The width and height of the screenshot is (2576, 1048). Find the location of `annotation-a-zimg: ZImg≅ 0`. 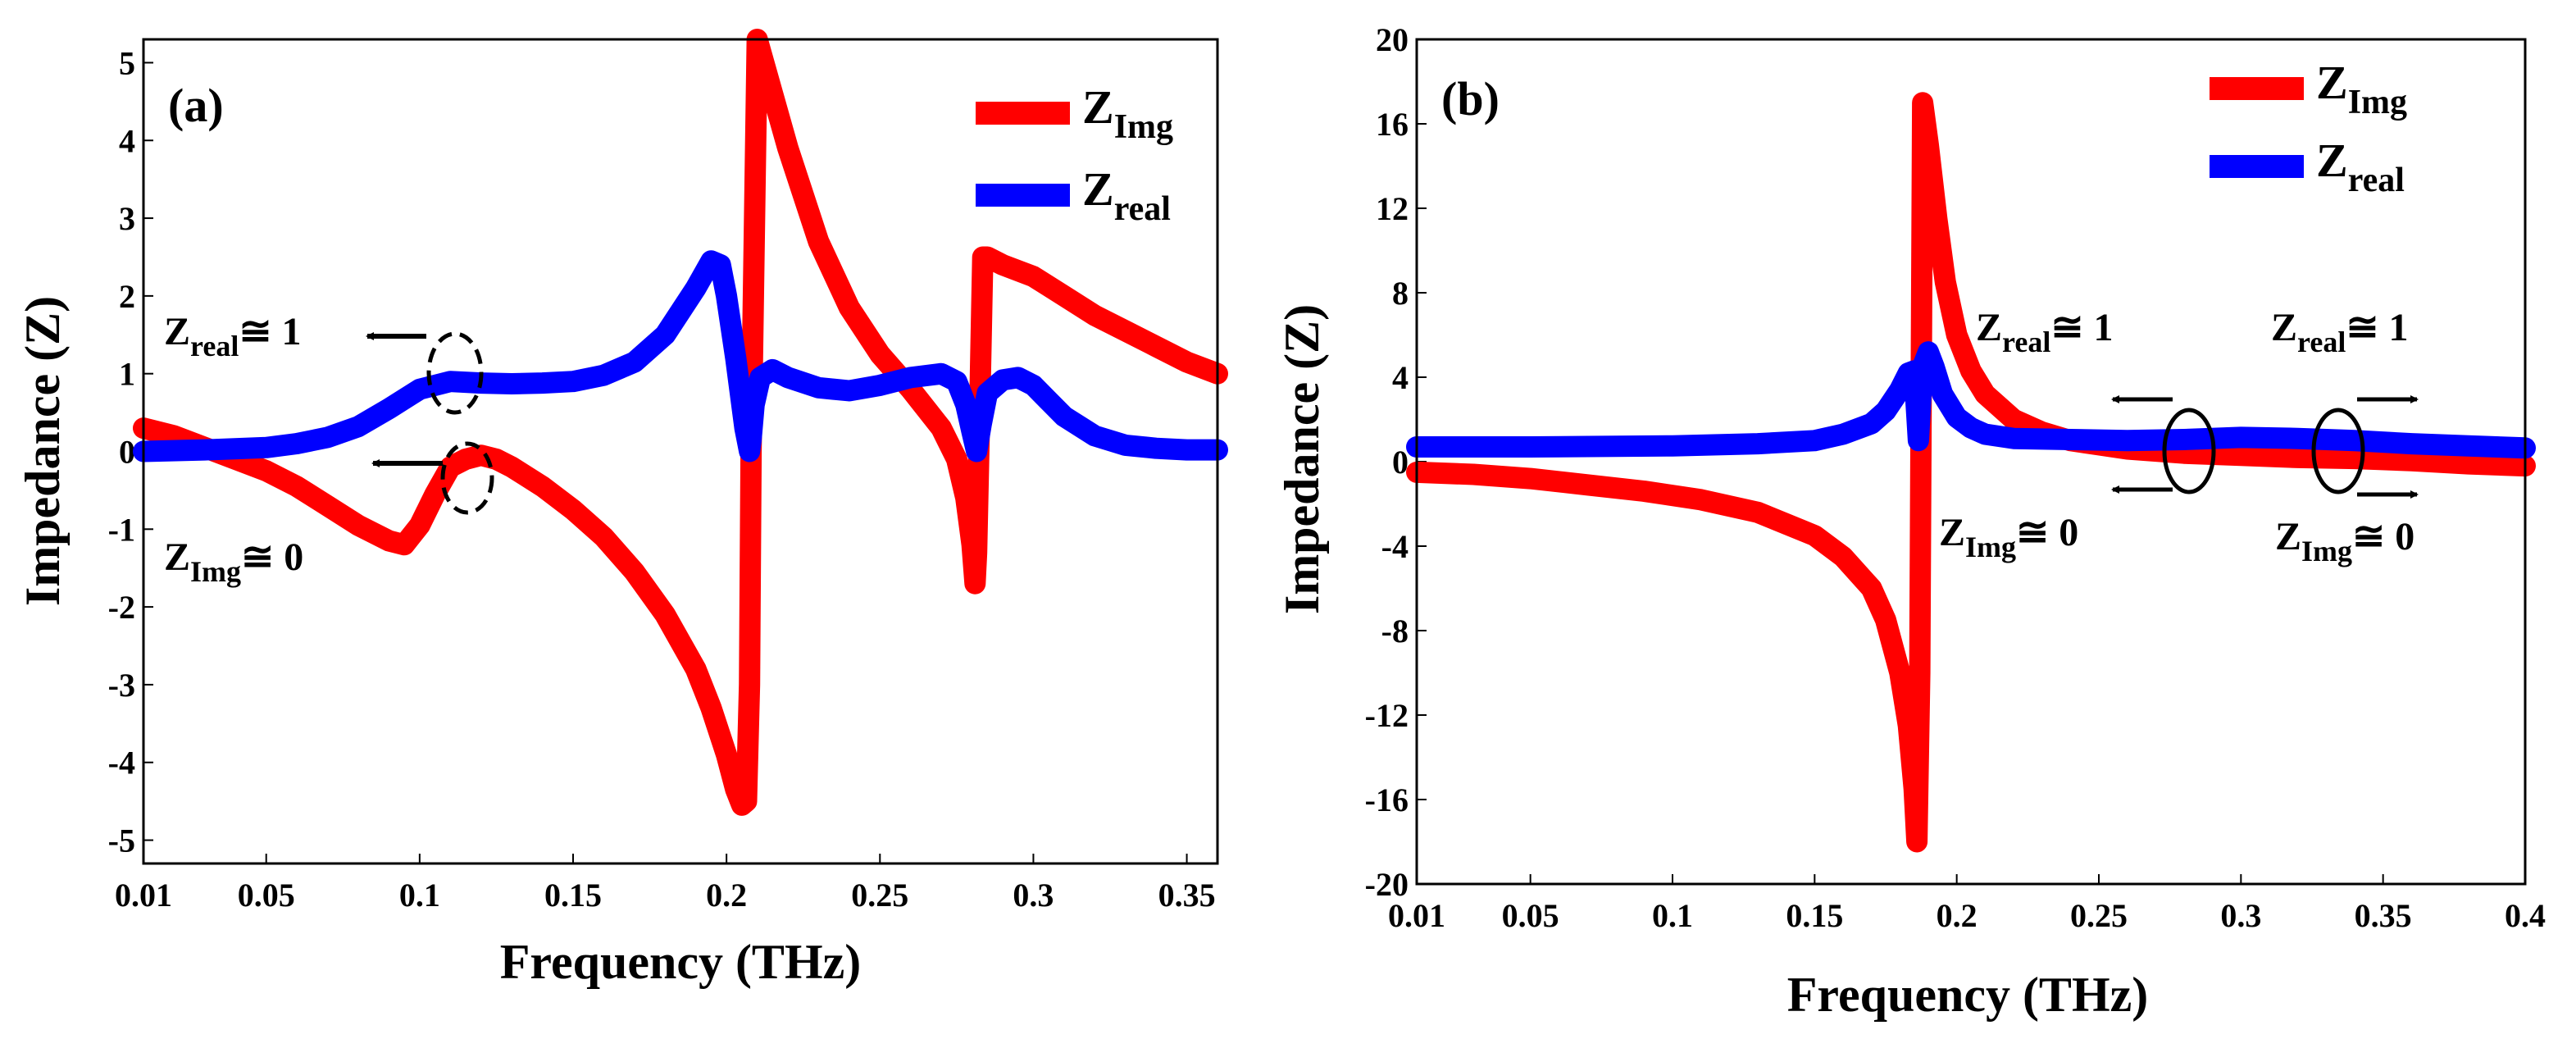

annotation-a-zimg: ZImg≅ 0 is located at coordinates (233, 561).